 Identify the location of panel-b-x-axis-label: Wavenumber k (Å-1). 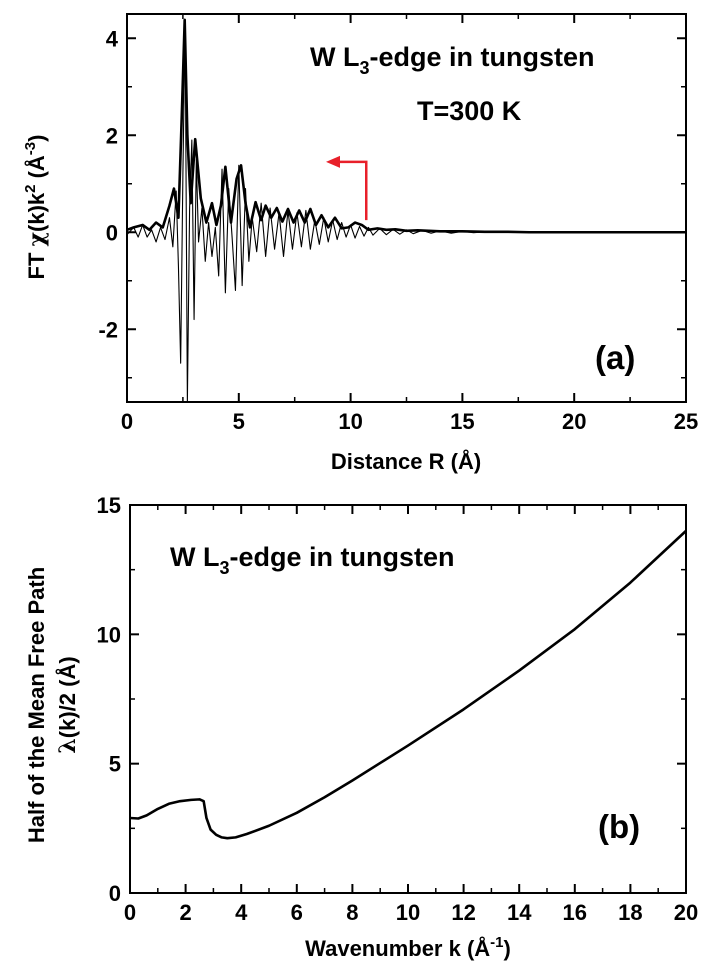
(408, 947).